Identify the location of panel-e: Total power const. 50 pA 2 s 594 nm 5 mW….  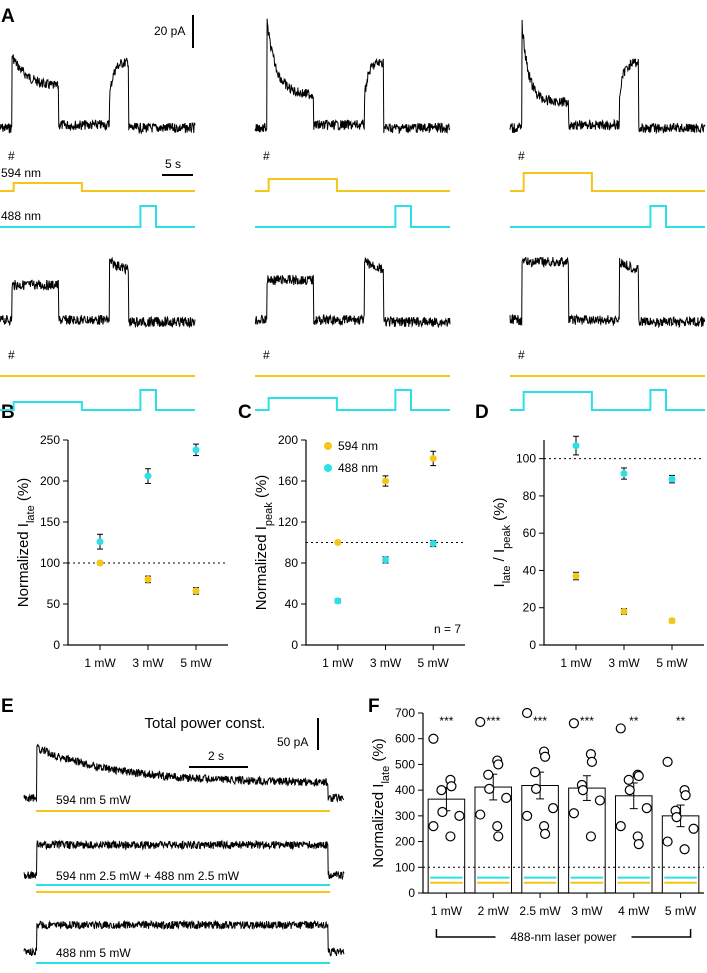
(184, 839).